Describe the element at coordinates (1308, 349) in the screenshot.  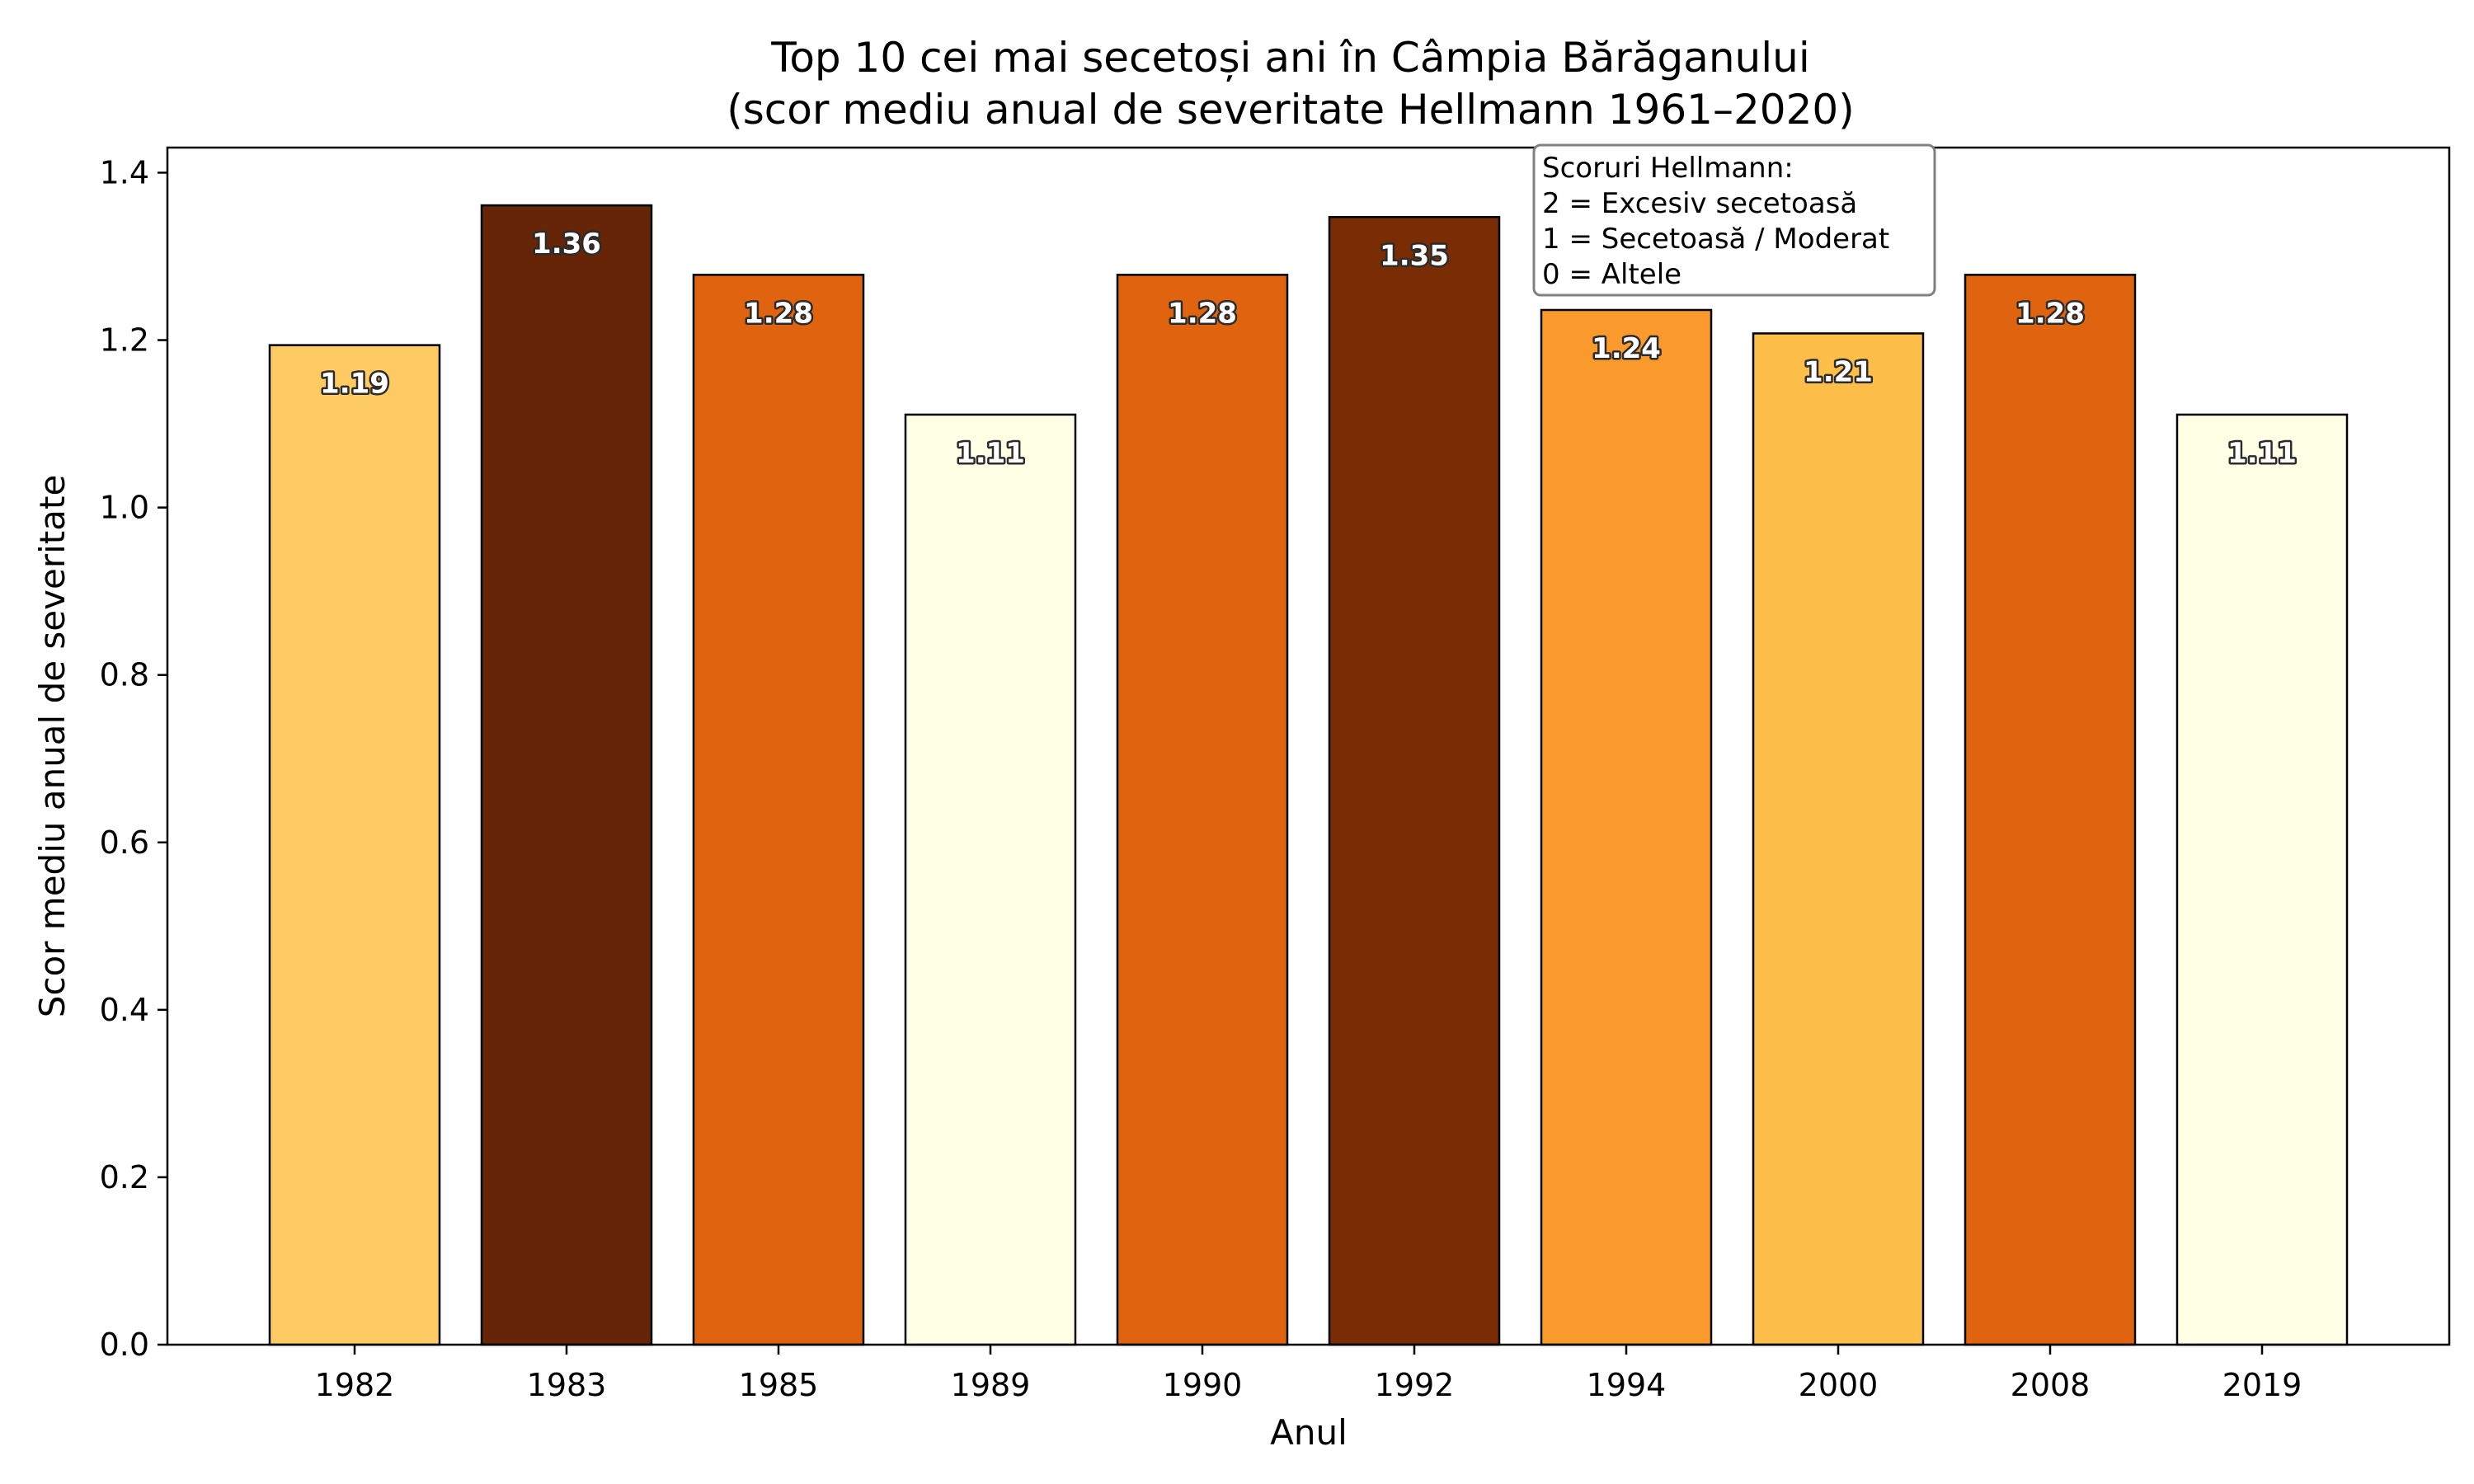
I see `bar-labels-group: 1.19 1.36 1.28 1.11 1.28 1.35 1.24 1.21 1.28 1.11` at that location.